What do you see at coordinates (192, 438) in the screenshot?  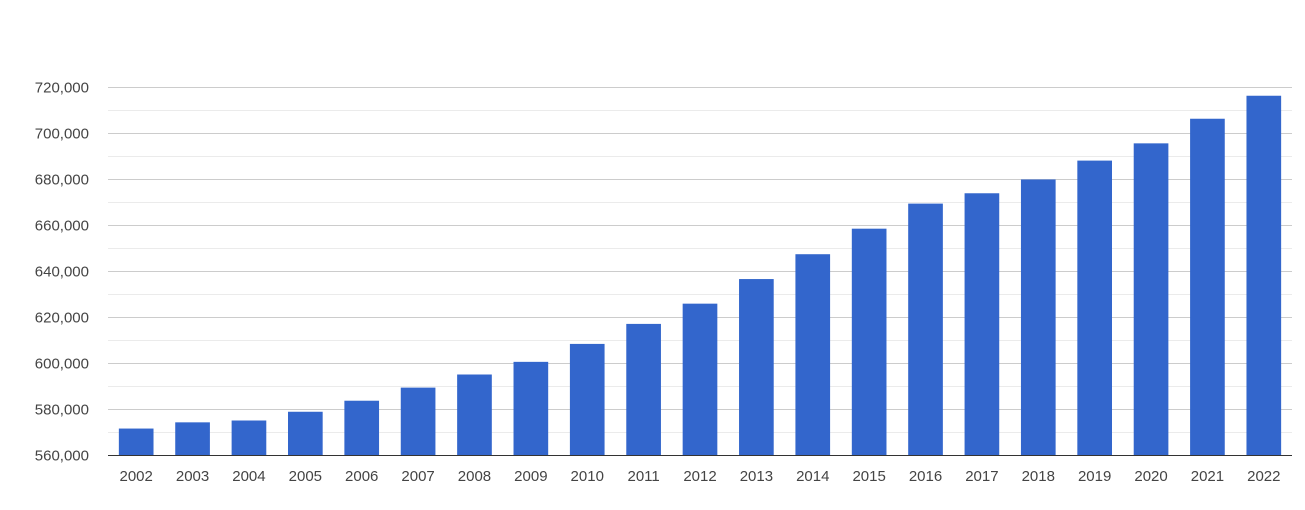 I see `bar-2003` at bounding box center [192, 438].